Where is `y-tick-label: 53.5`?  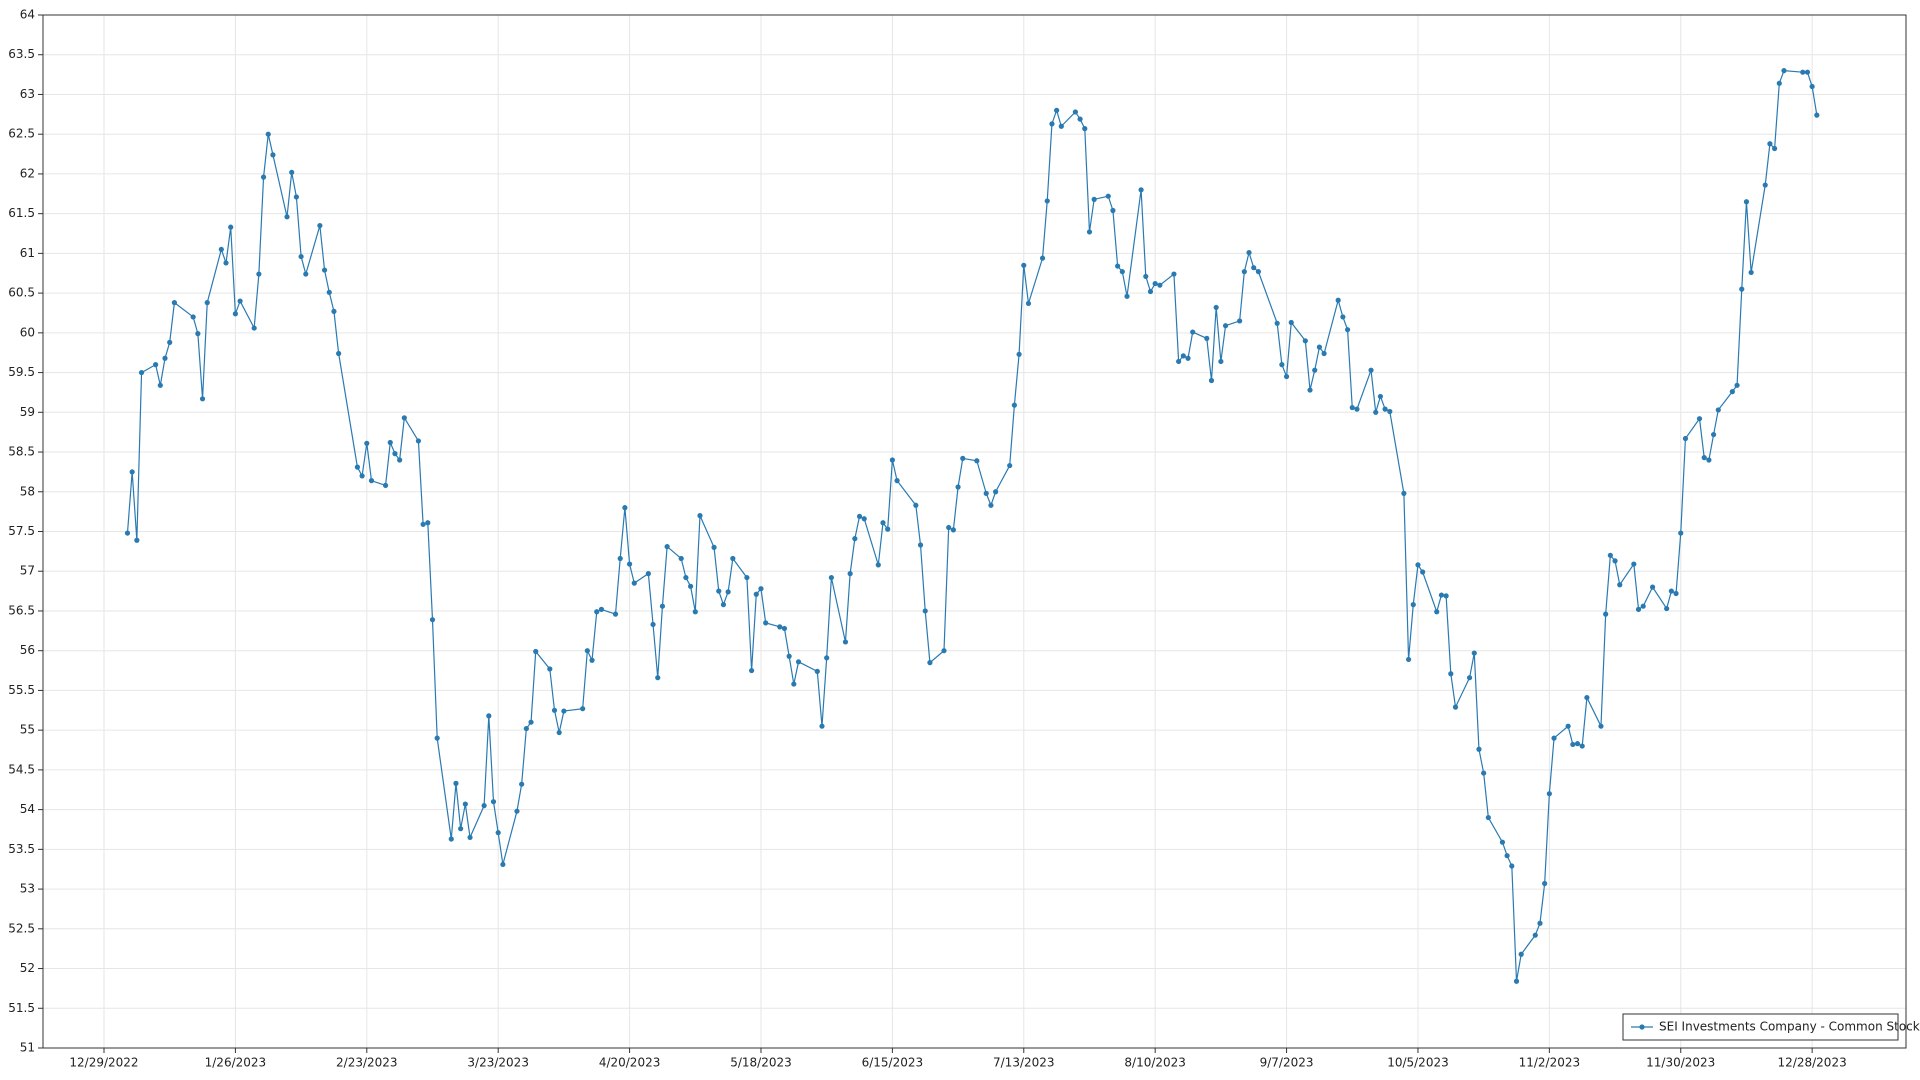
y-tick-label: 53.5 is located at coordinates (21, 849).